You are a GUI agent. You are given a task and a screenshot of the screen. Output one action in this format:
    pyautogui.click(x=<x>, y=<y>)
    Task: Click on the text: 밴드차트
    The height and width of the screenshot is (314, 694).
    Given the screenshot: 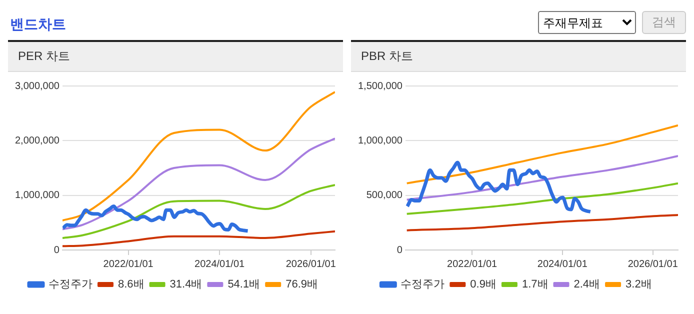 What is the action you would take?
    pyautogui.click(x=38, y=25)
    